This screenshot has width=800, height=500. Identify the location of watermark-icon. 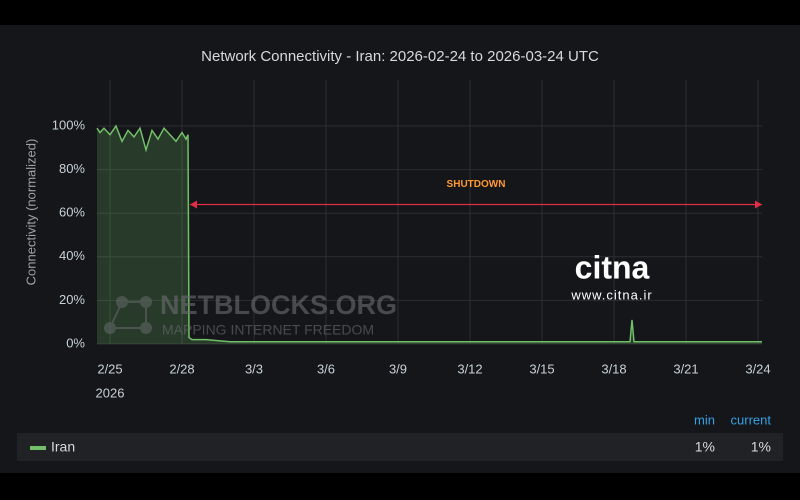
(128, 315).